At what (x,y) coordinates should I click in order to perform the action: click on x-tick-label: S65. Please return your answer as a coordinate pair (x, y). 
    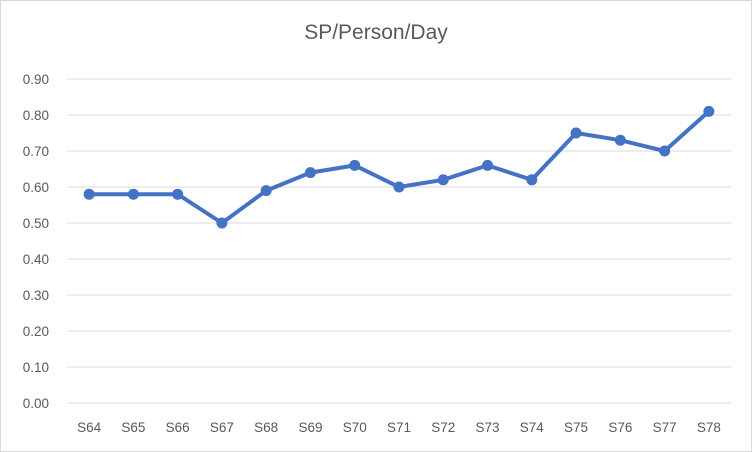
    Looking at the image, I should click on (133, 427).